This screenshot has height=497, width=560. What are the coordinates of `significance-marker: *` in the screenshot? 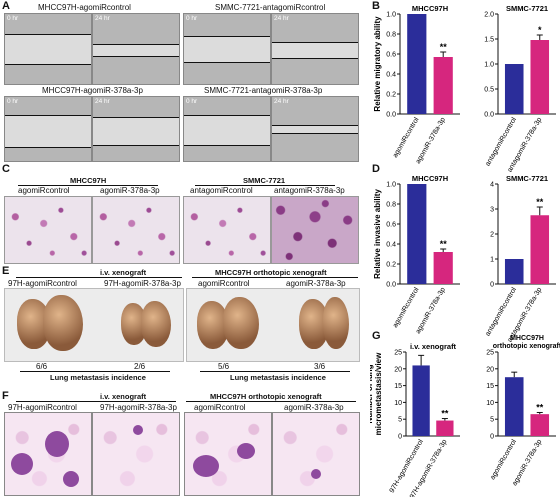 It's located at (540, 30).